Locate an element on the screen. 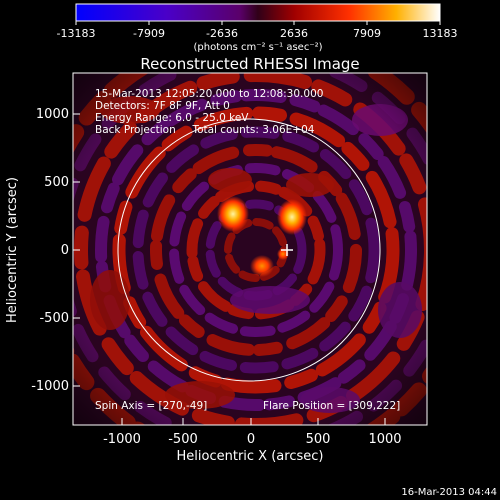 This screenshot has height=500, width=500. y-tick-label: -500 is located at coordinates (54, 318).